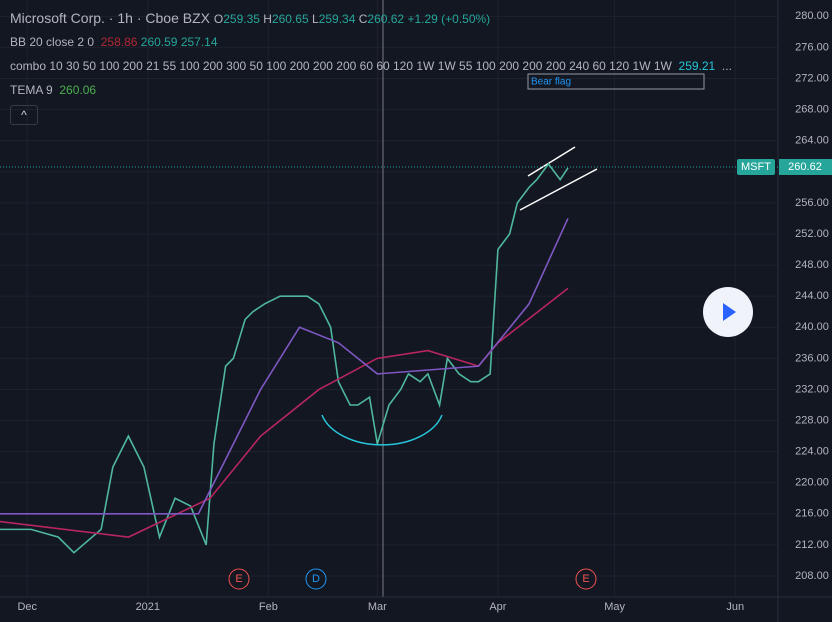 The image size is (832, 622). I want to click on y-tick-label: 216.00, so click(812, 514).